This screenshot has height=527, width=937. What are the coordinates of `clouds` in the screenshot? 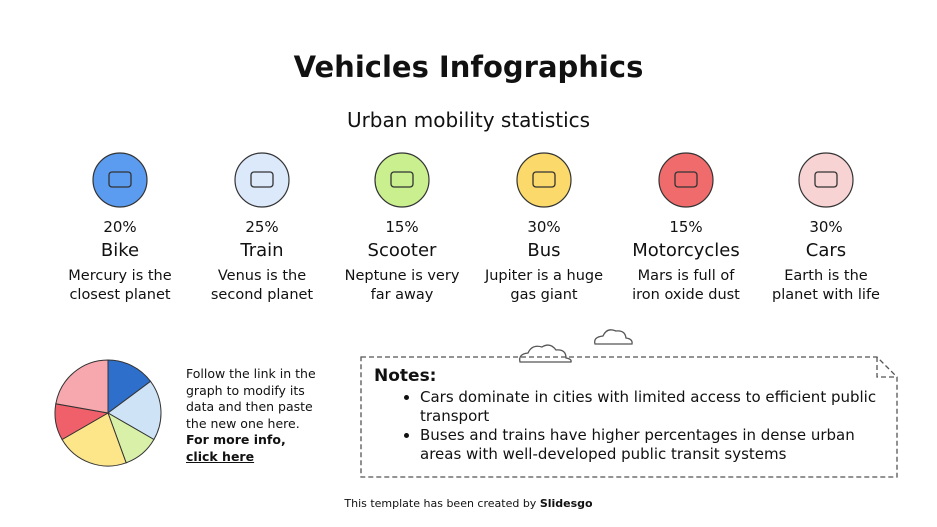 It's located at (576, 346).